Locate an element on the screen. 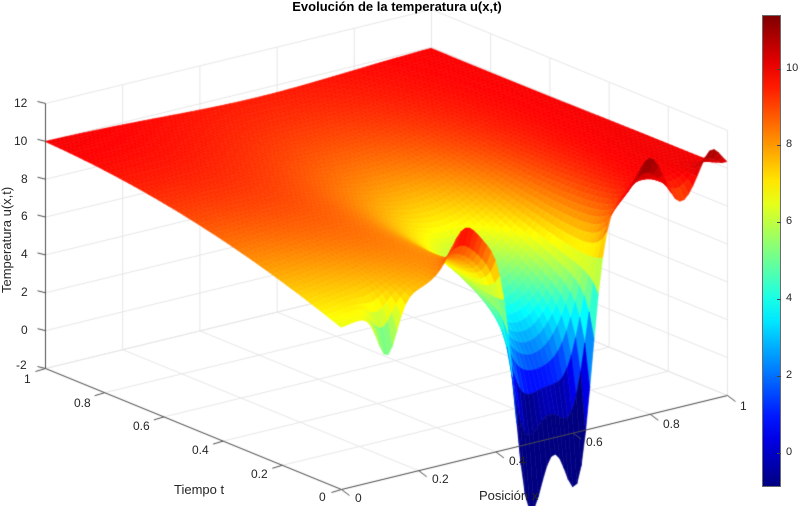 The width and height of the screenshot is (800, 506). z-tick-4: 4 is located at coordinates (24, 254).